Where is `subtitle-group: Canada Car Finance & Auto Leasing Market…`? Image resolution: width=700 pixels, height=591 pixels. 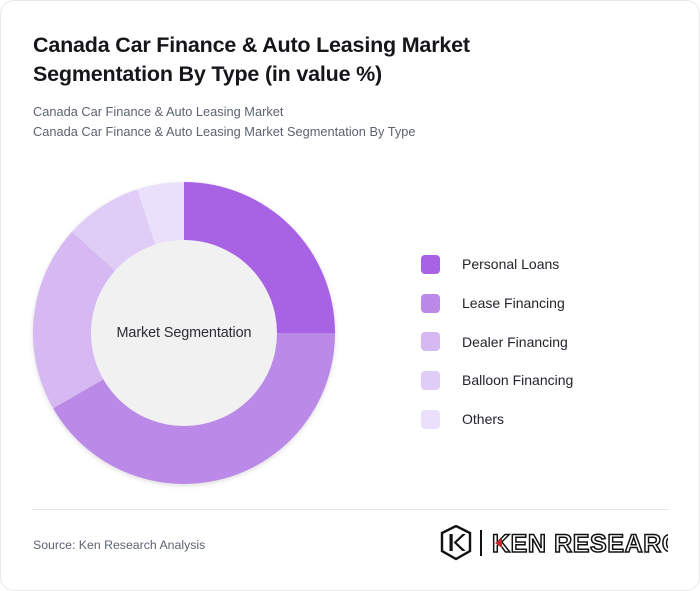 subtitle-group: Canada Car Finance & Auto Leasing Market… is located at coordinates (350, 122).